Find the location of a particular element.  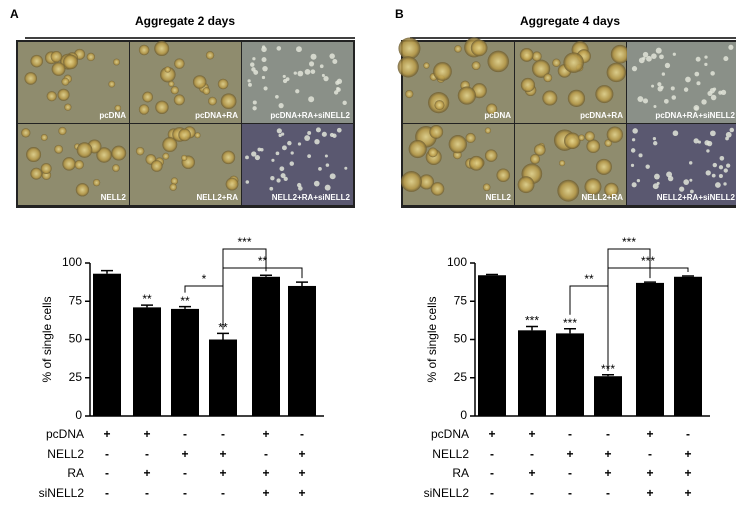

y-tick-label: 100 is located at coordinates (72, 262).